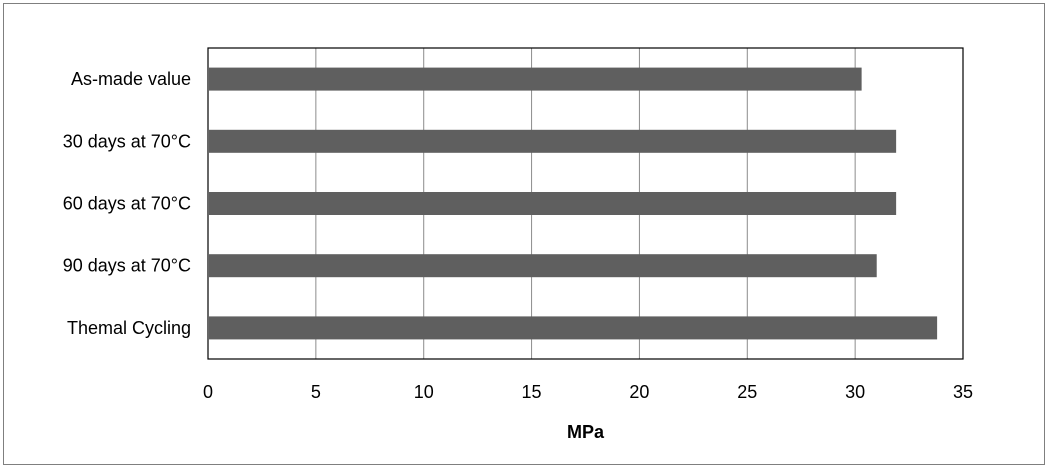 This screenshot has height=468, width=1050. I want to click on x-tick-label-0: 0, so click(208, 392).